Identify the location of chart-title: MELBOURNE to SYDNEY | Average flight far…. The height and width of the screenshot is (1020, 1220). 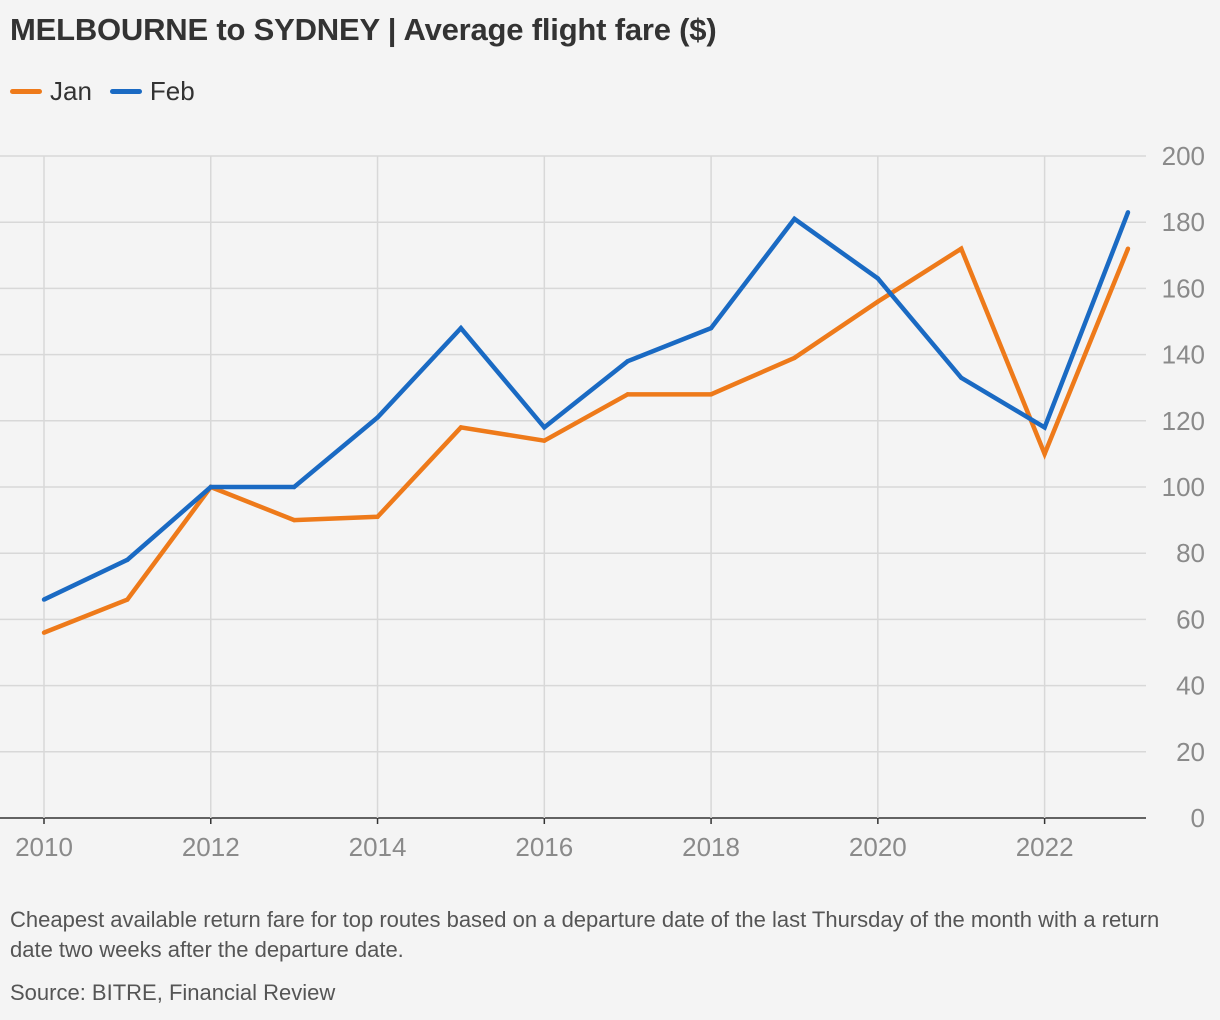
(363, 29).